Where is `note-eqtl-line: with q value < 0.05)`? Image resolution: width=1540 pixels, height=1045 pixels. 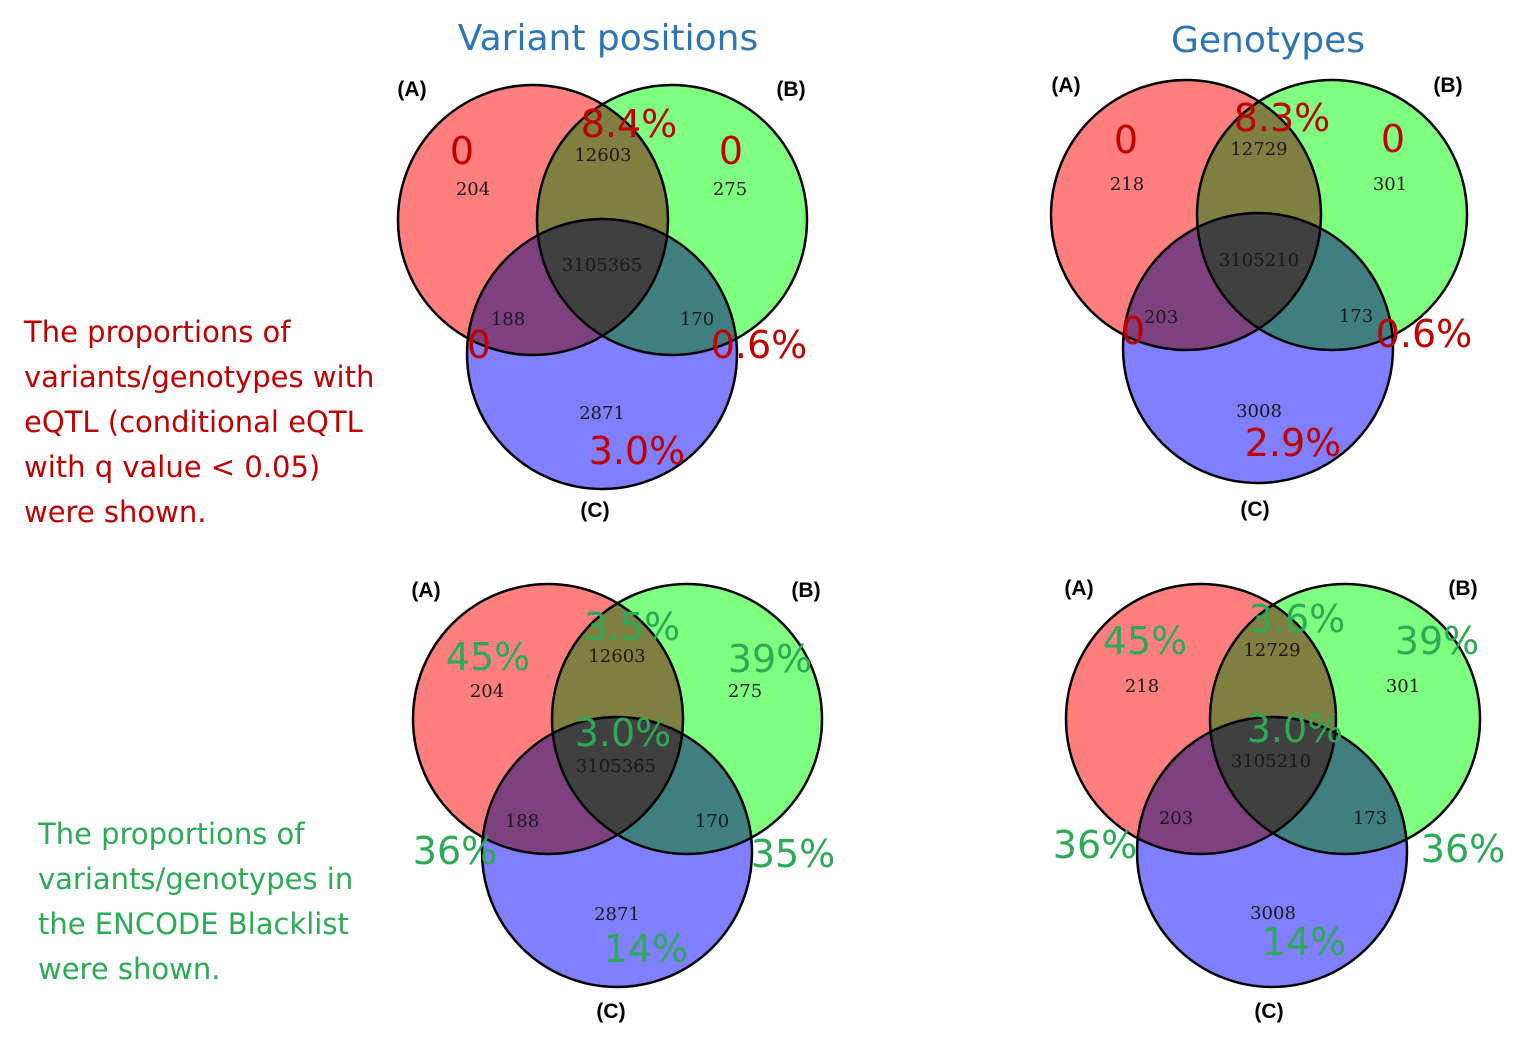 note-eqtl-line: with q value < 0.05) is located at coordinates (172, 467).